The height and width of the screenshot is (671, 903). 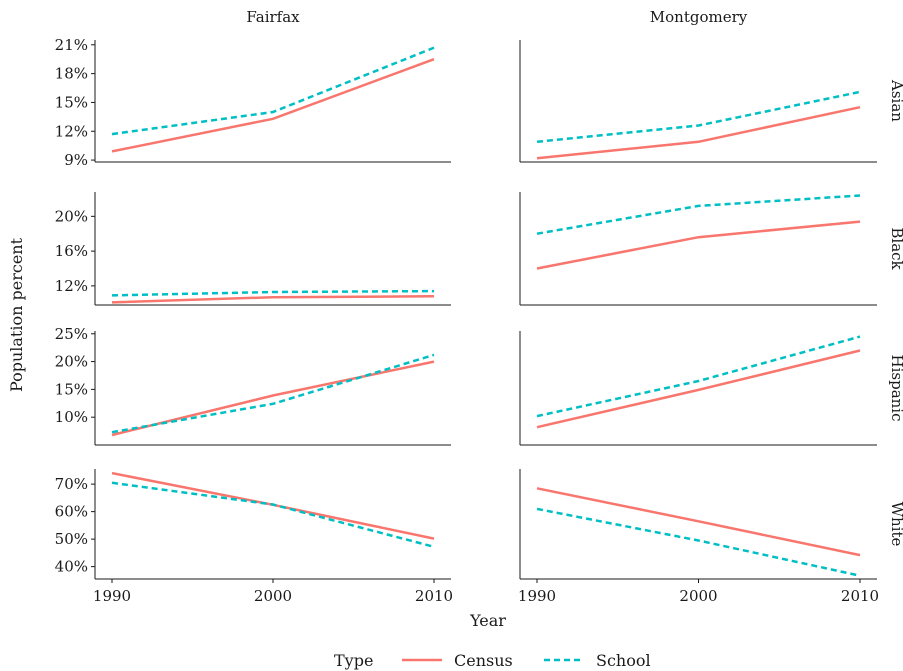 I want to click on strip-label-asian: Asian, so click(x=895, y=100).